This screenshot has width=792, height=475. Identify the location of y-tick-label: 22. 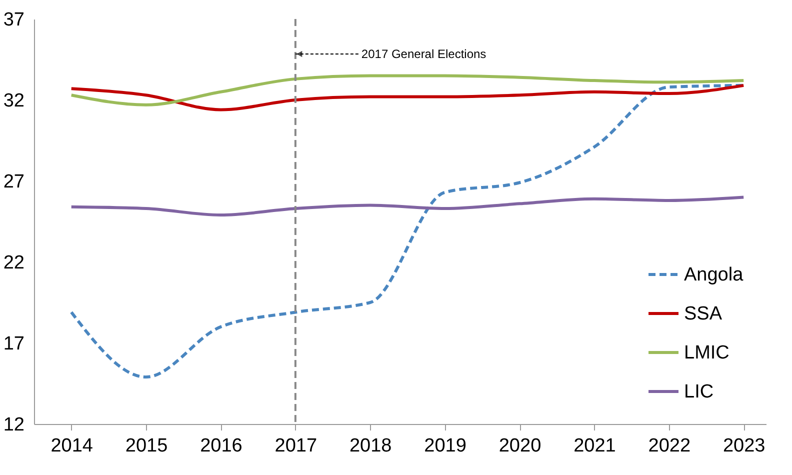
(13, 263).